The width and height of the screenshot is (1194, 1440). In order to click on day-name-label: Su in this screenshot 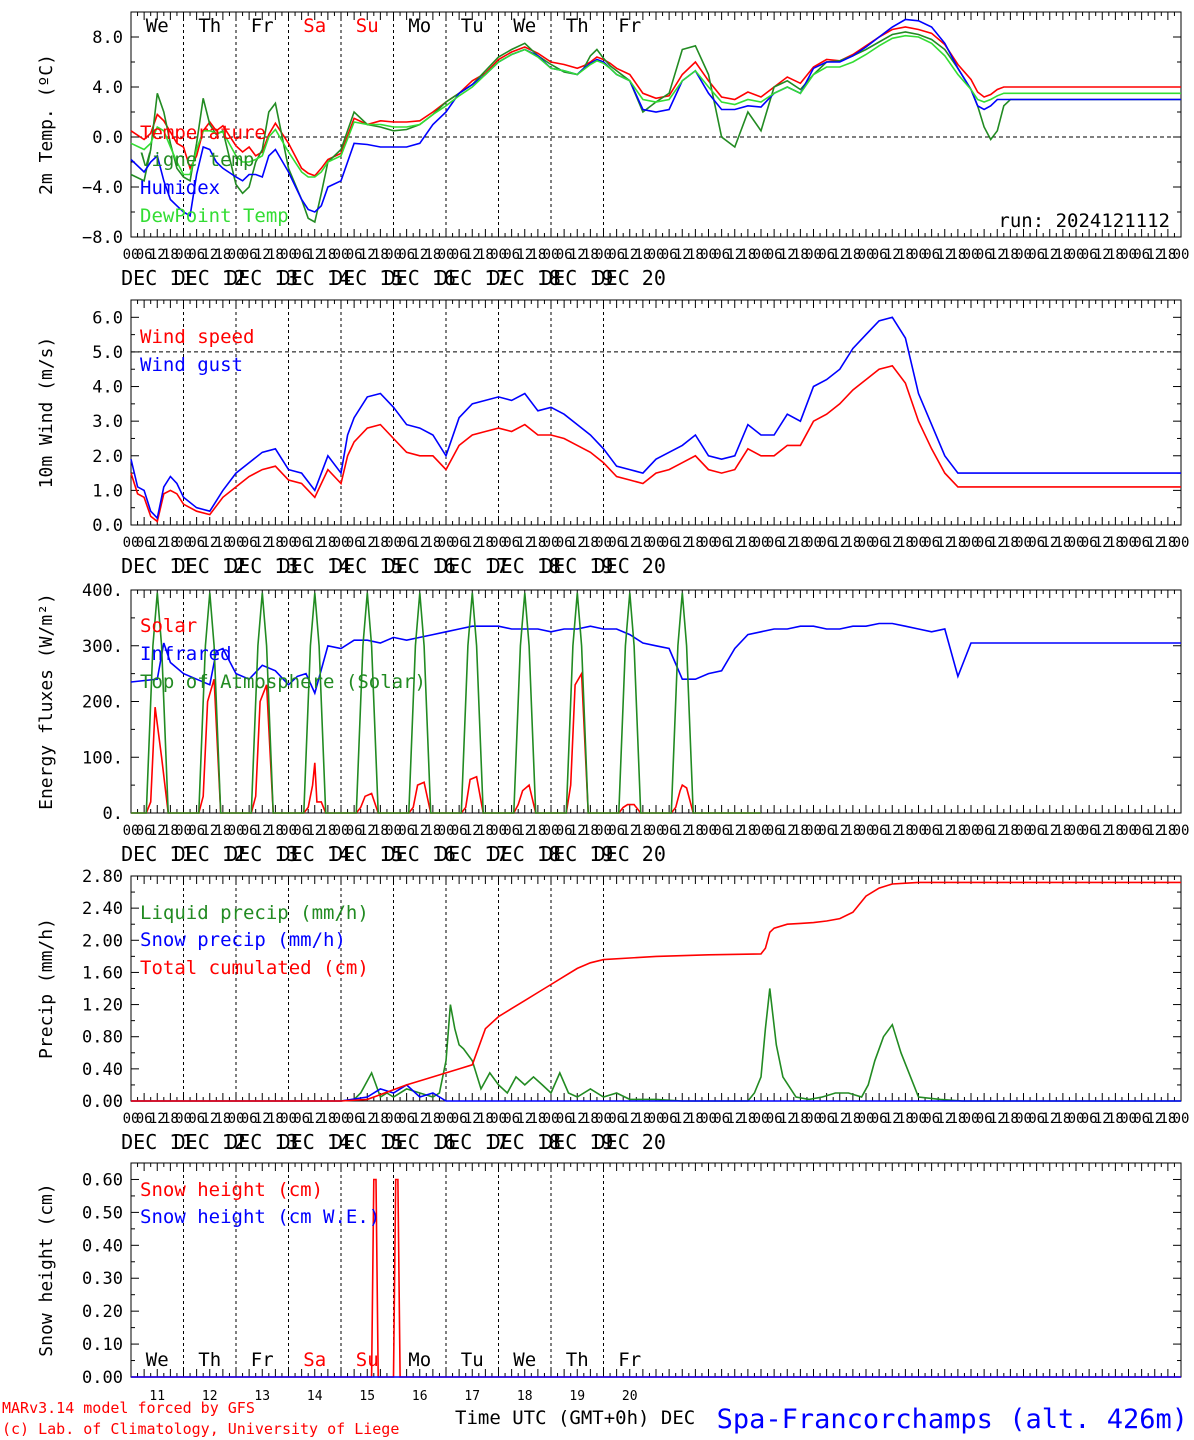, I will do `click(367, 1360)`.